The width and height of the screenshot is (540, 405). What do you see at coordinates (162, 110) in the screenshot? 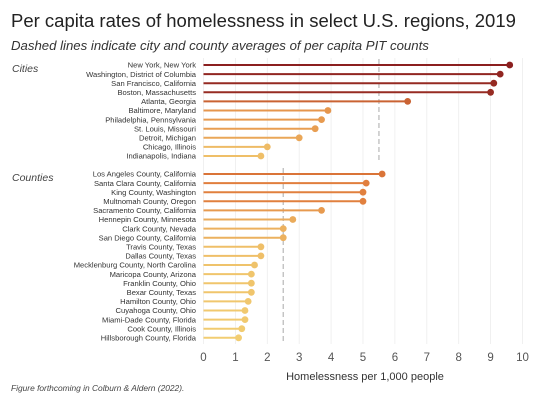
I see `row-label: Baltimore, Maryland` at bounding box center [162, 110].